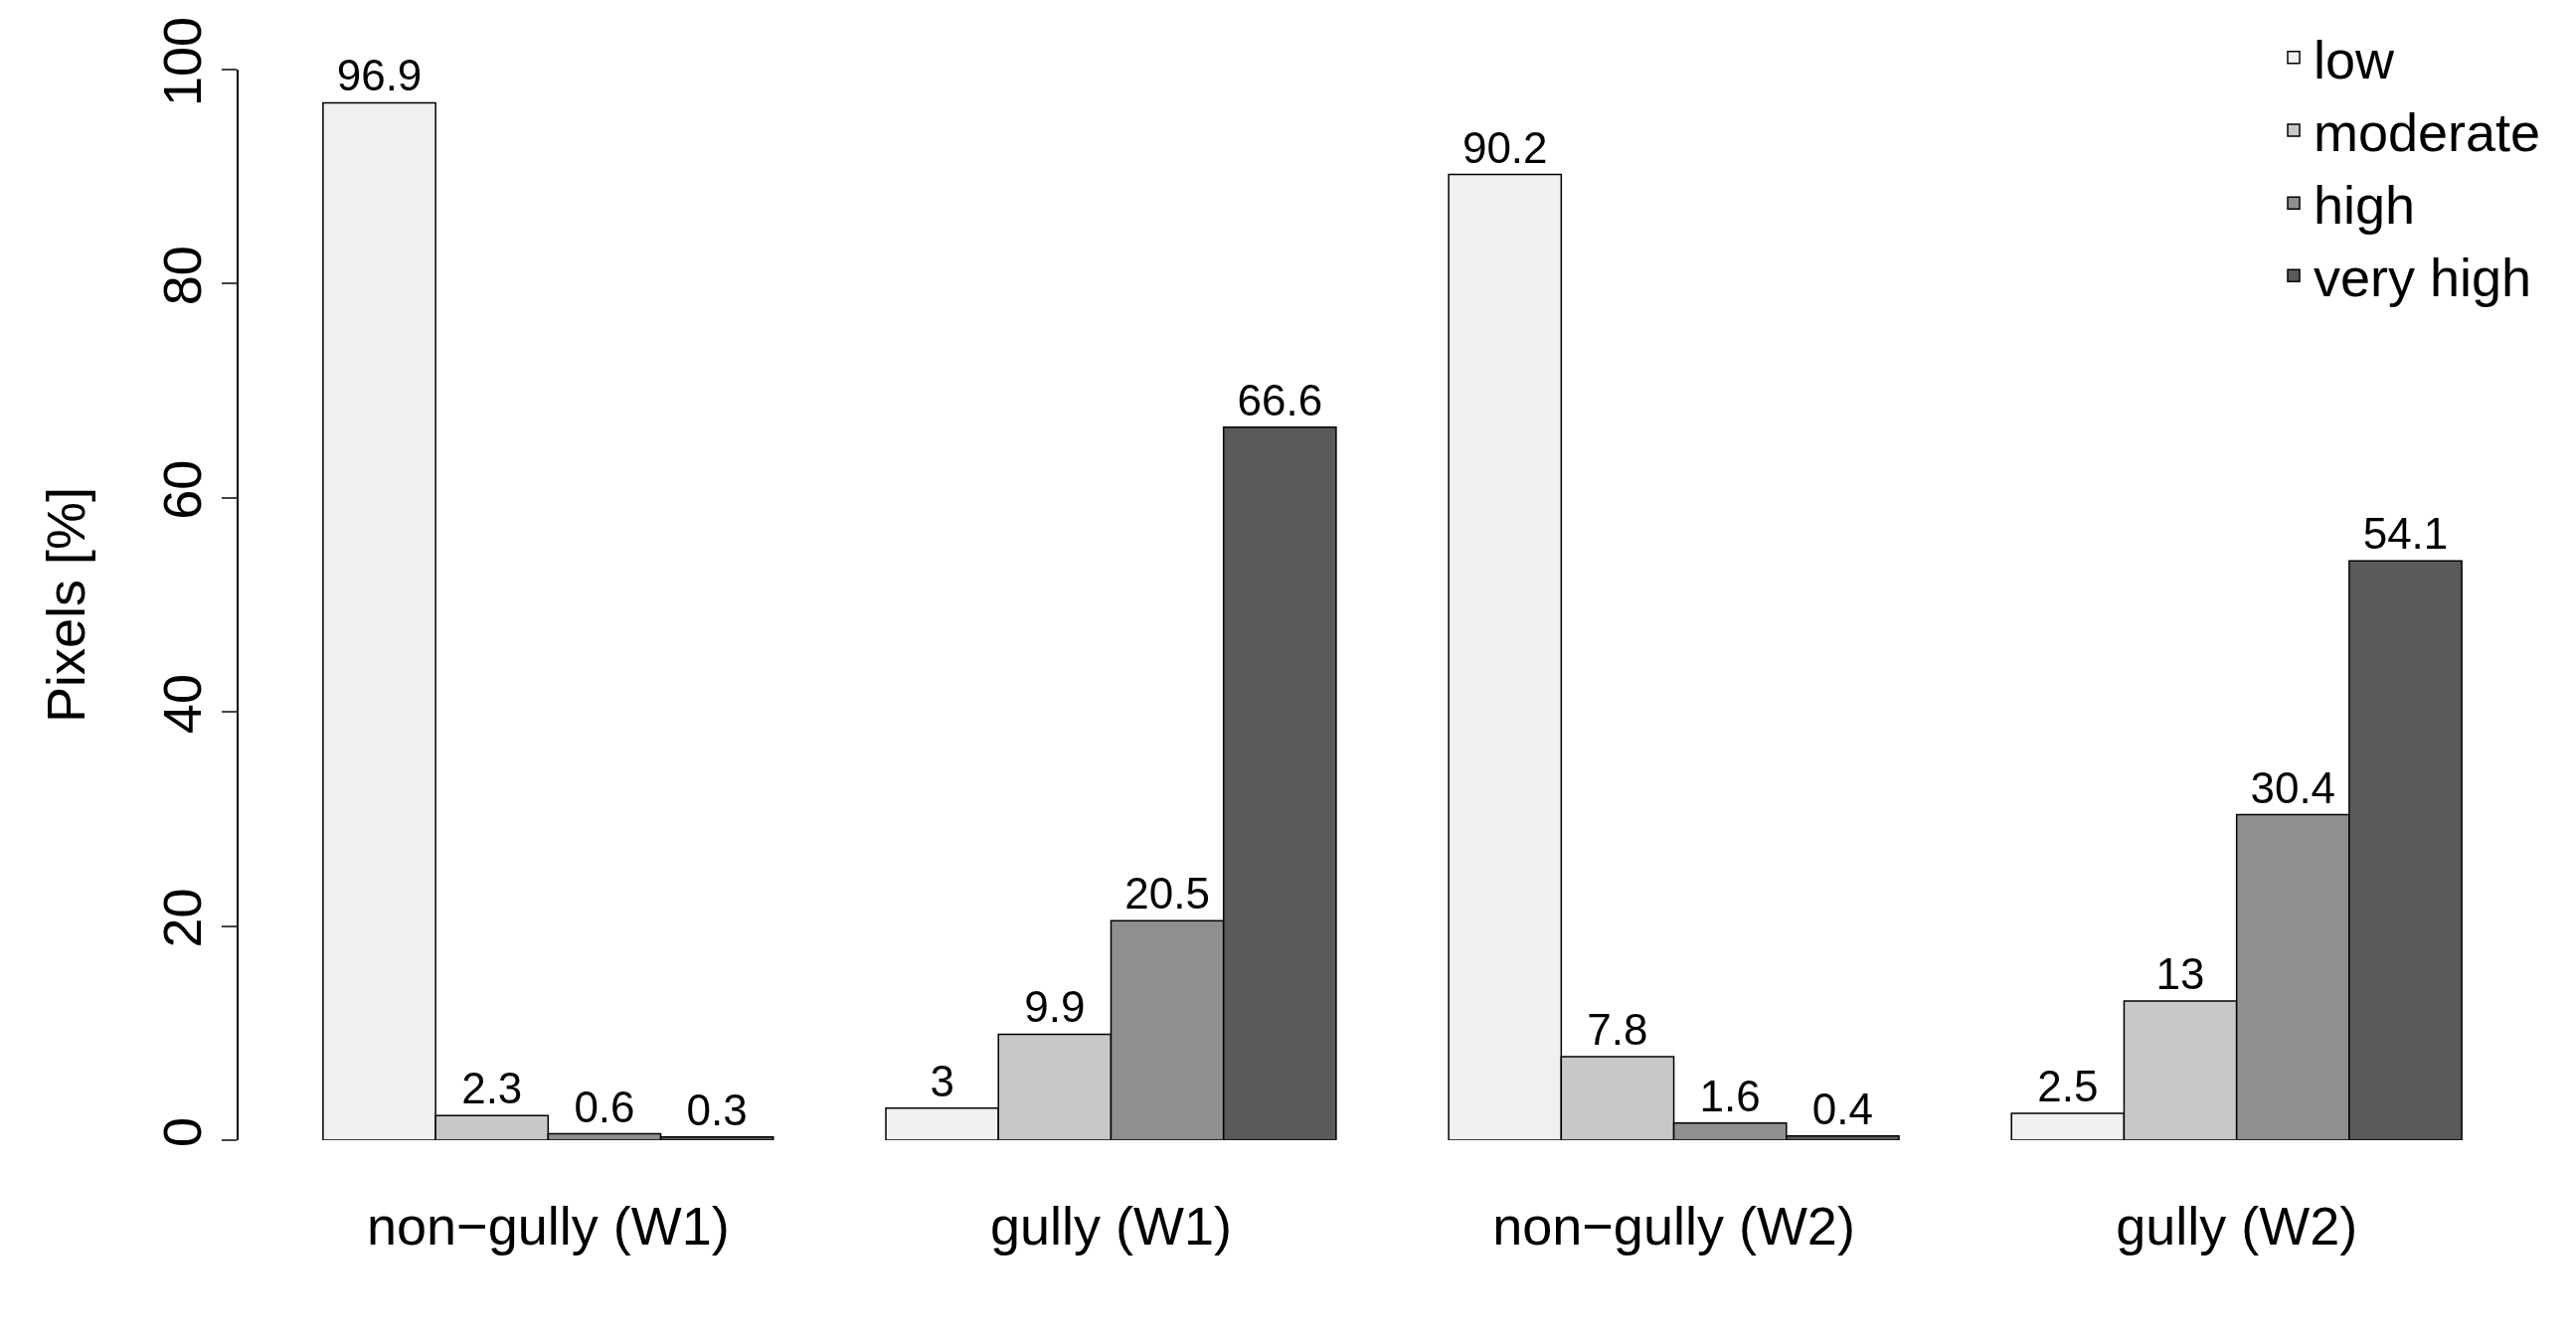  I want to click on data-label: 30.4, so click(2293, 787).